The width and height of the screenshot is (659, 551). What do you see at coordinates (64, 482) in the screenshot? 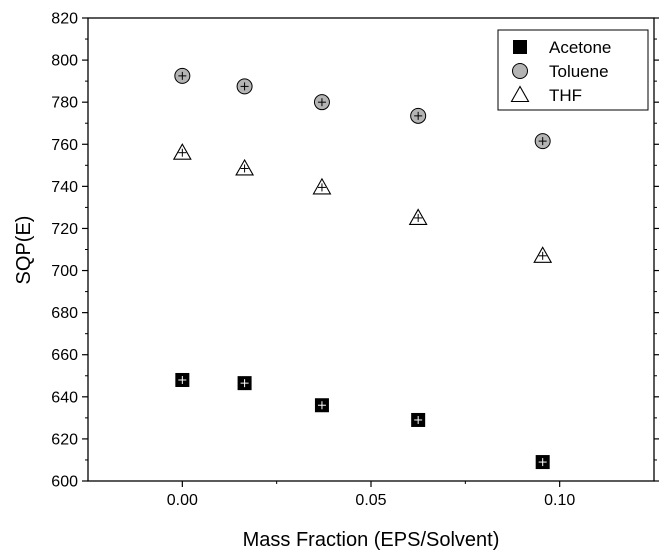
I see `y-tick-label: 600` at bounding box center [64, 482].